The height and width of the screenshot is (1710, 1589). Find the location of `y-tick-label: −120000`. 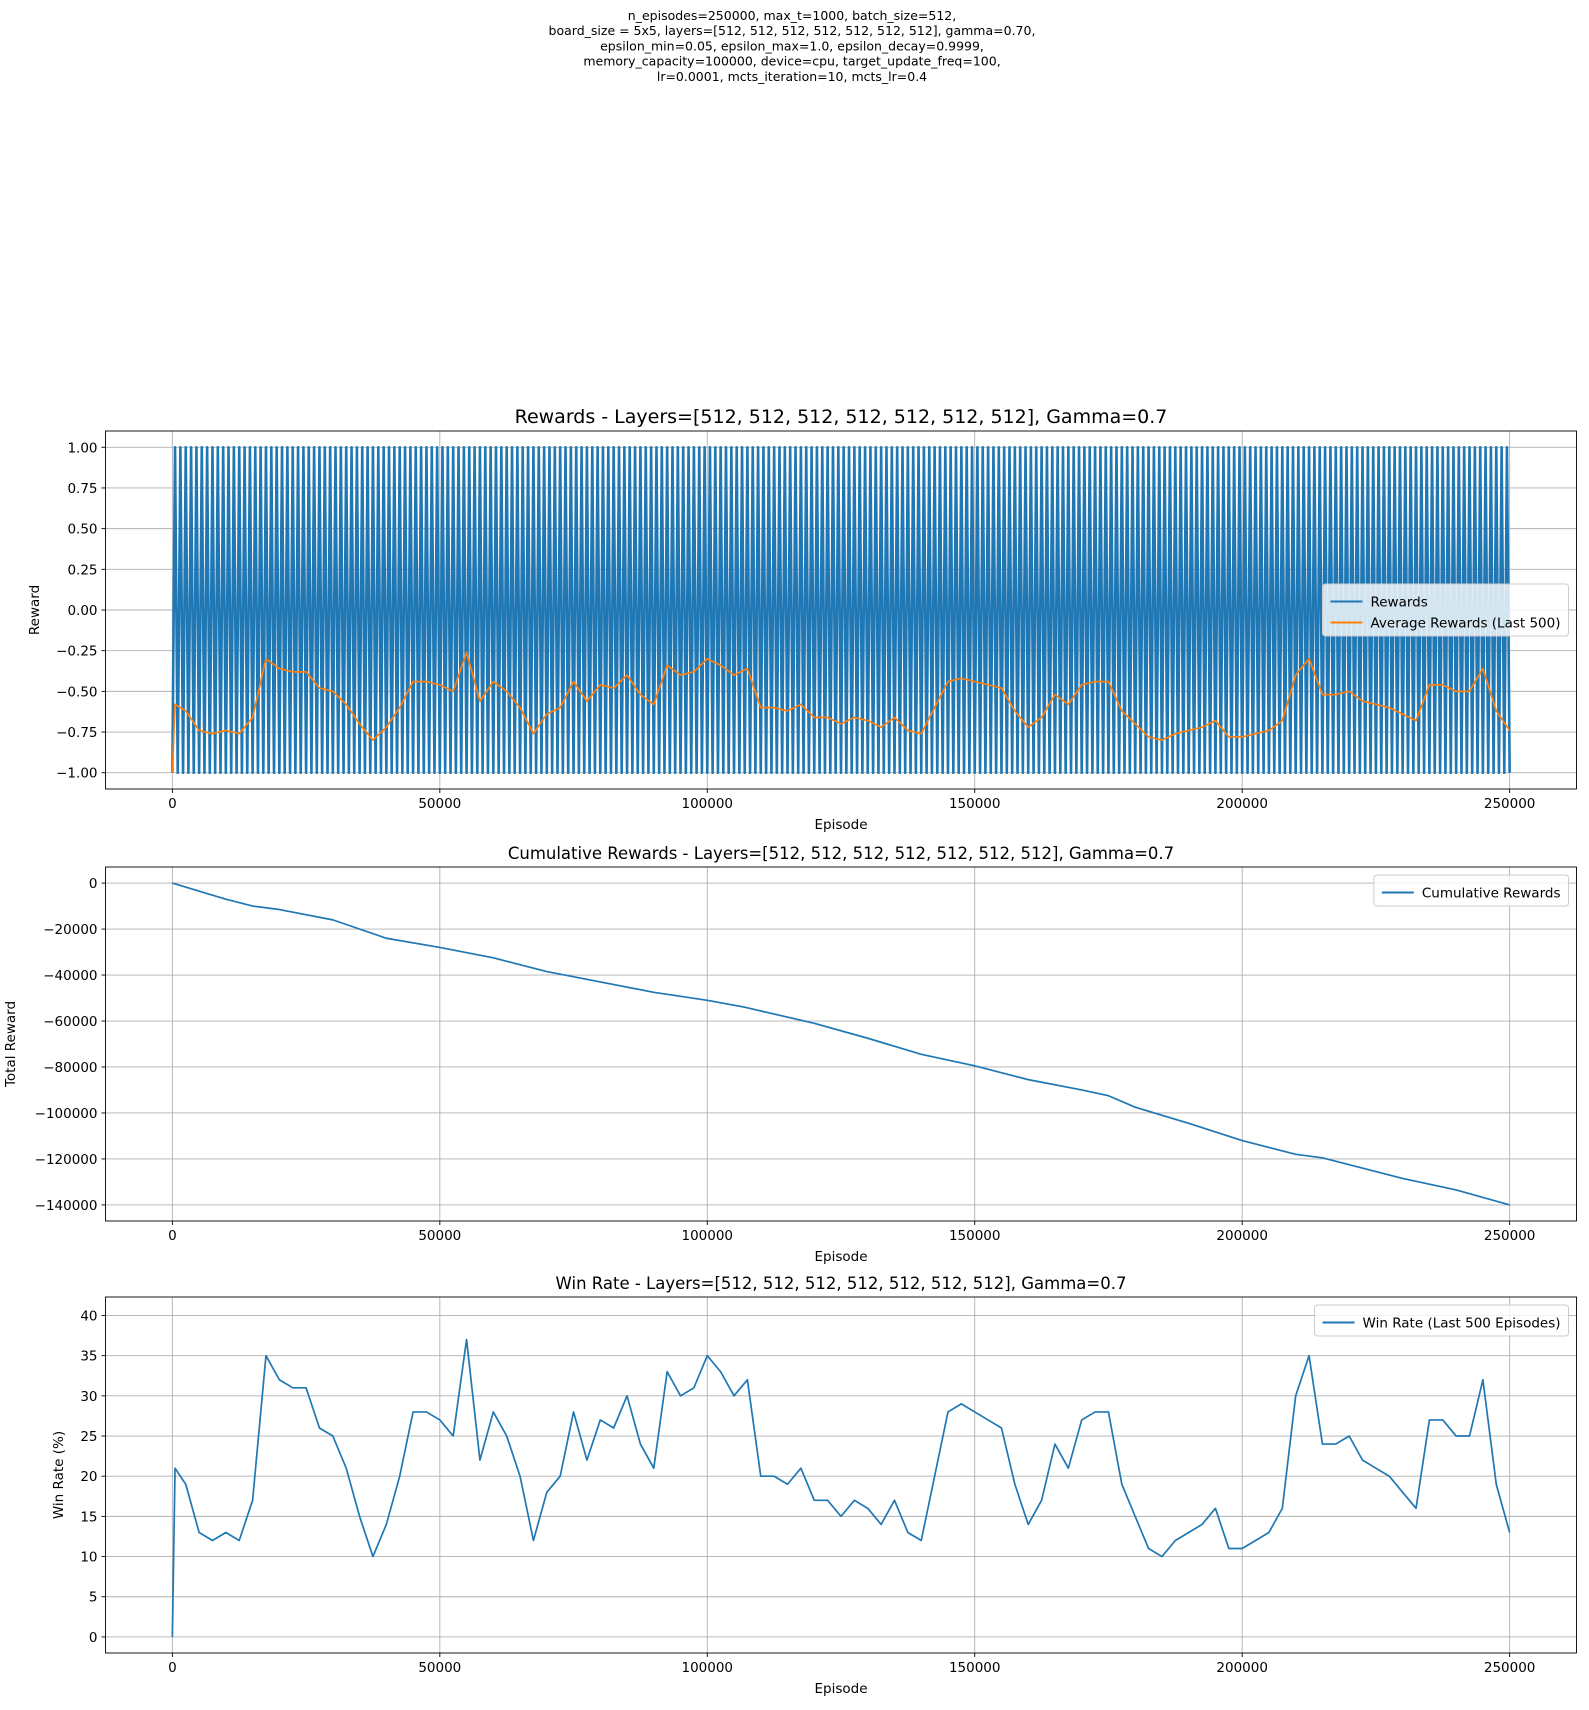

y-tick-label: −120000 is located at coordinates (66, 1160).